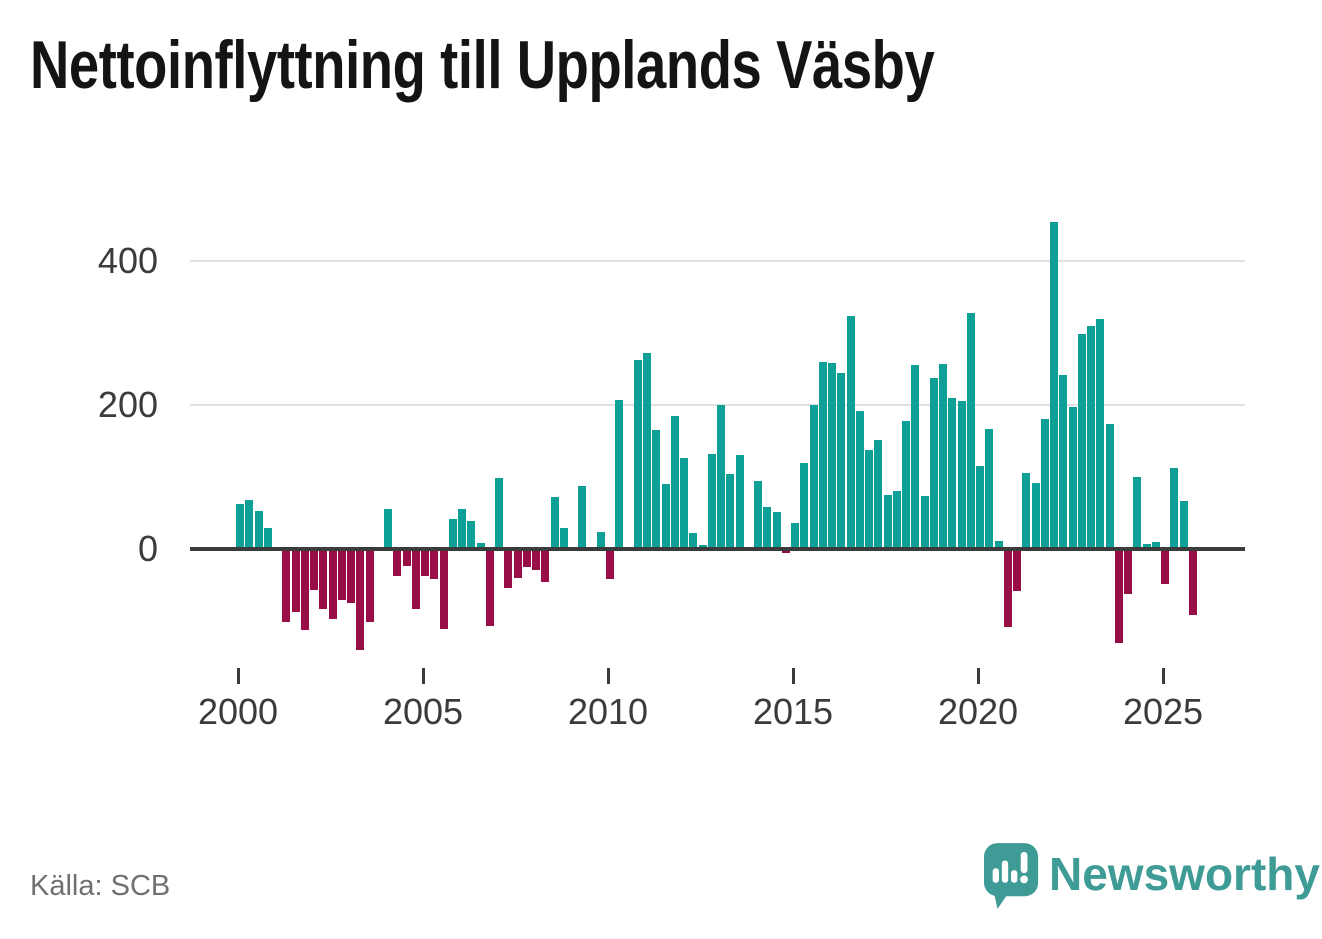 This screenshot has height=939, width=1322. What do you see at coordinates (1163, 676) in the screenshot?
I see `x-tick-2025` at bounding box center [1163, 676].